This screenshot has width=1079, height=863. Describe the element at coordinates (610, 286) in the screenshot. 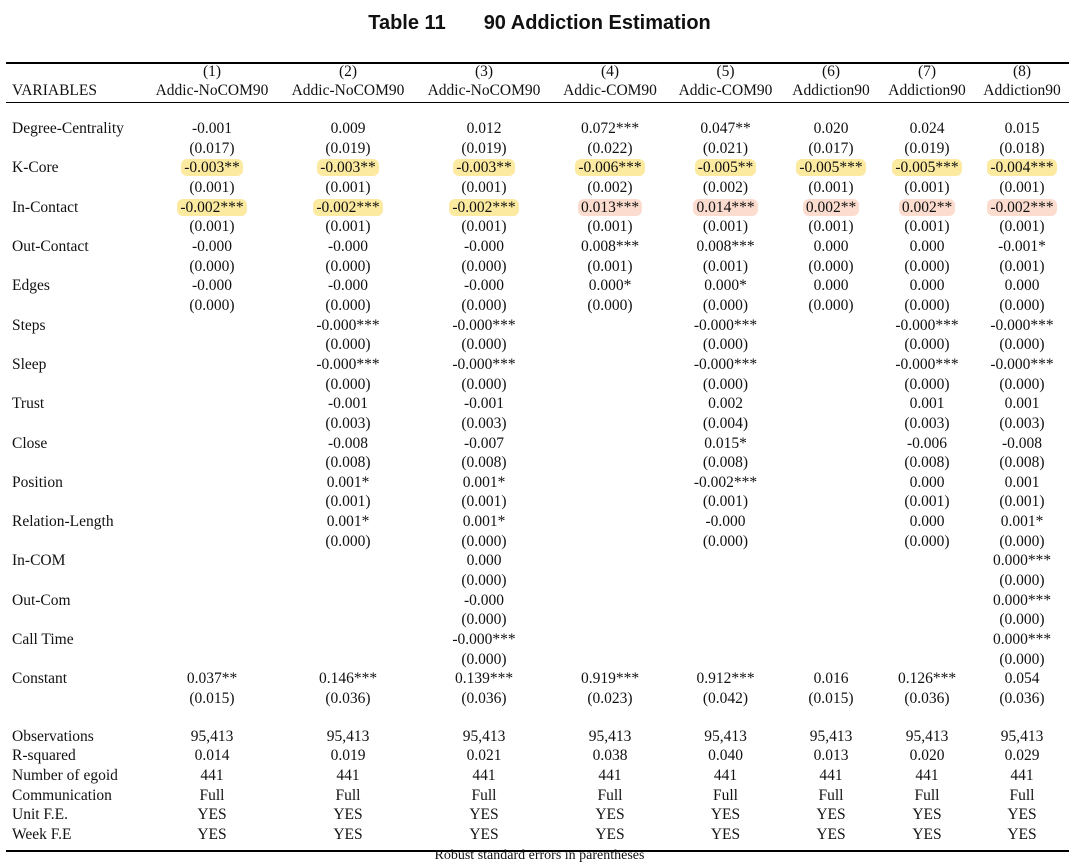

I see `coef-value: 0.000*` at that location.